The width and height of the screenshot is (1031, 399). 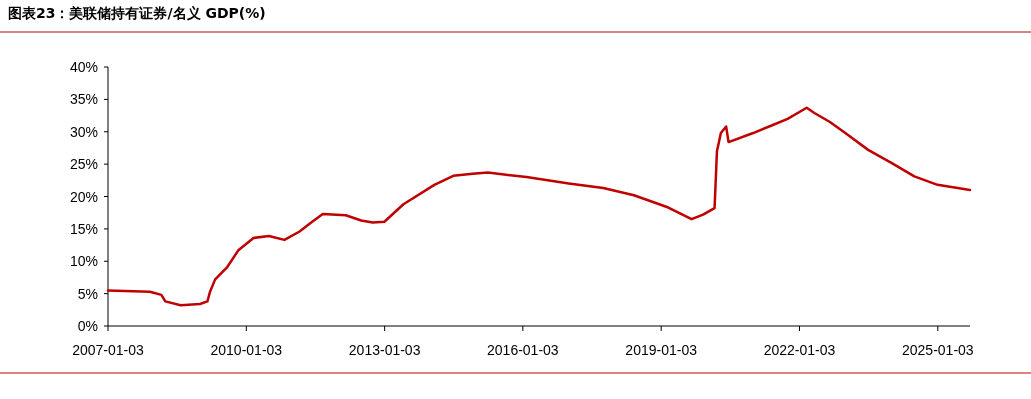 What do you see at coordinates (83, 131) in the screenshot?
I see `y-tick-label: 30%` at bounding box center [83, 131].